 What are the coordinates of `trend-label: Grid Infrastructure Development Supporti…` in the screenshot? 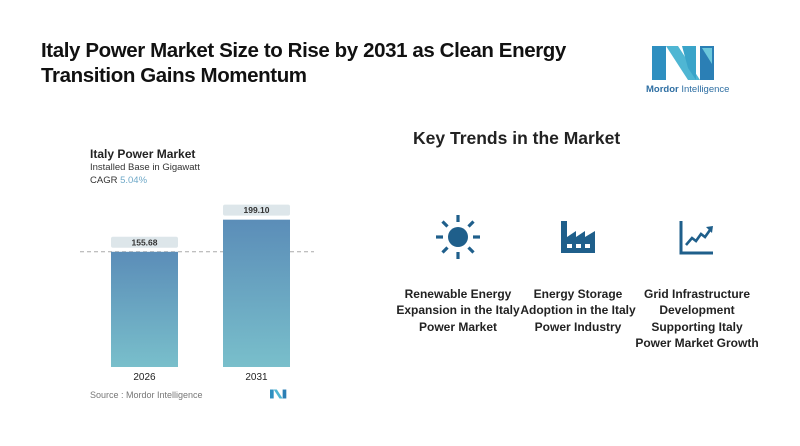 It's located at (697, 319).